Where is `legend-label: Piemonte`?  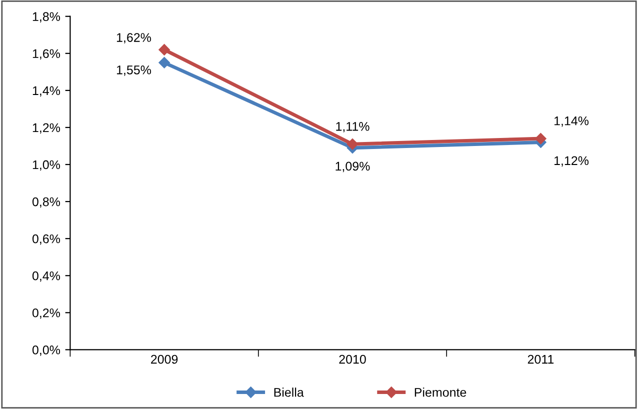 legend-label: Piemonte is located at coordinates (440, 392).